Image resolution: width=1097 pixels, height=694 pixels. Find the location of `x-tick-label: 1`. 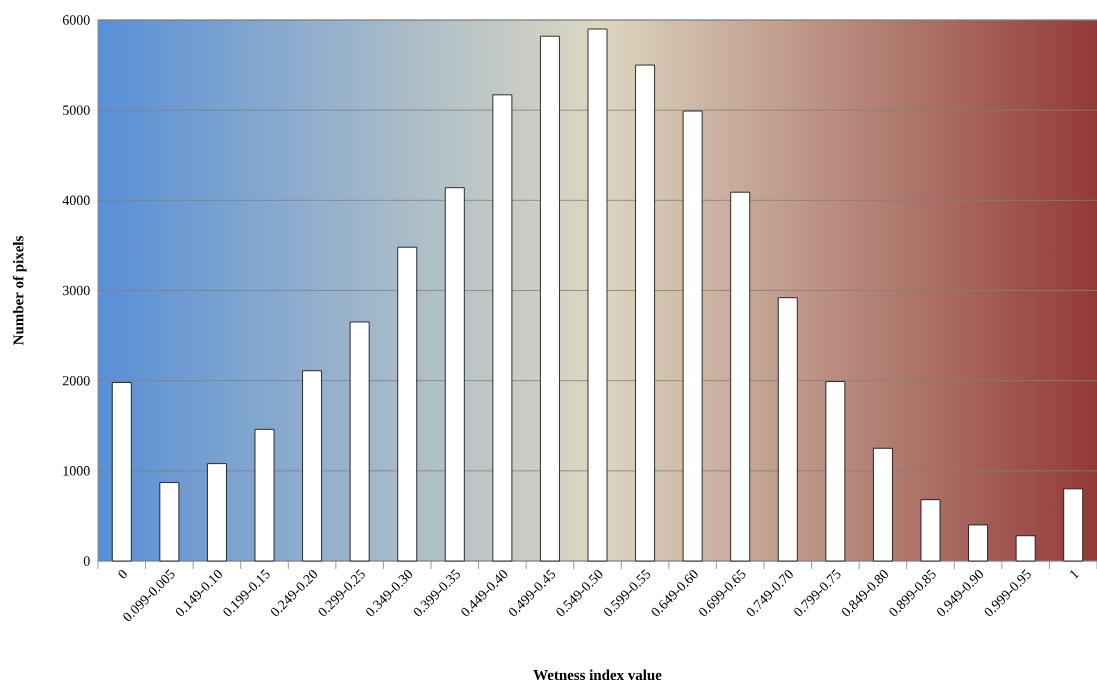

x-tick-label: 1 is located at coordinates (1075, 574).